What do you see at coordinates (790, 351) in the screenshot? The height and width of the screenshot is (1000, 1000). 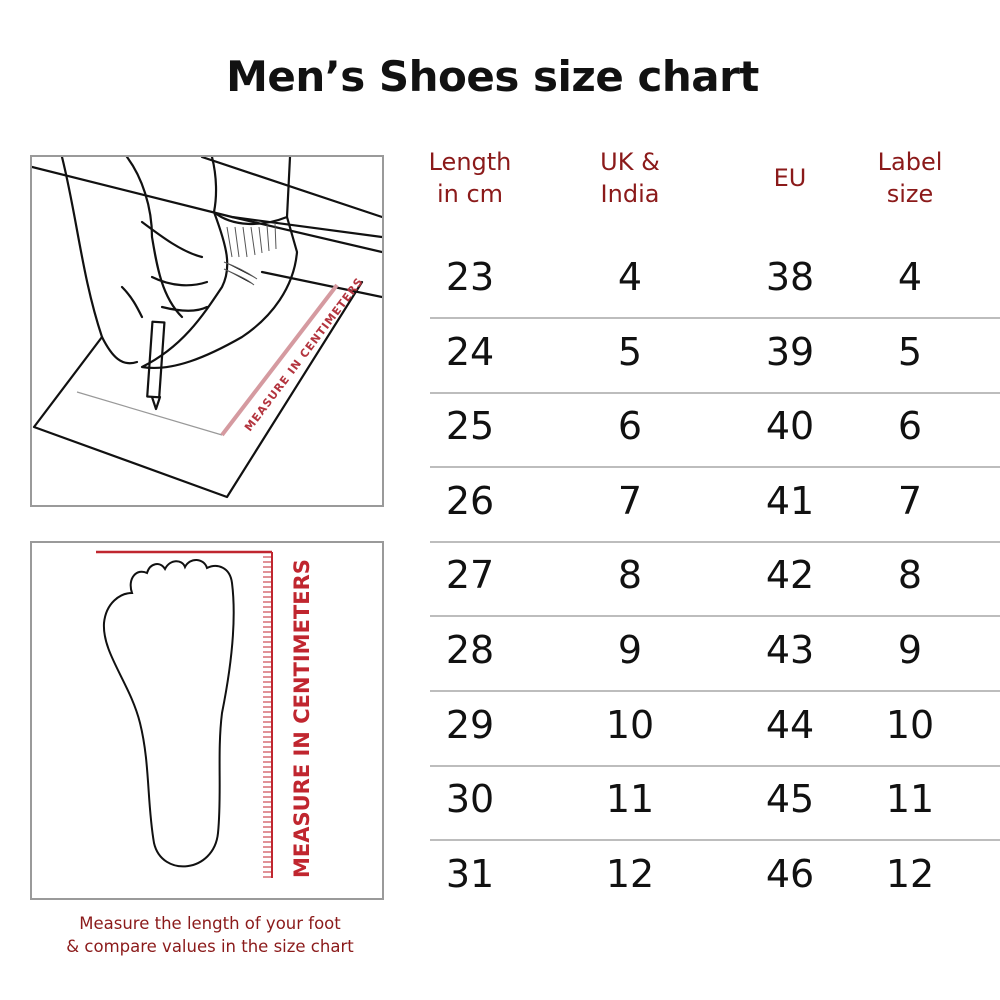 I see `table-cell: 39` at bounding box center [790, 351].